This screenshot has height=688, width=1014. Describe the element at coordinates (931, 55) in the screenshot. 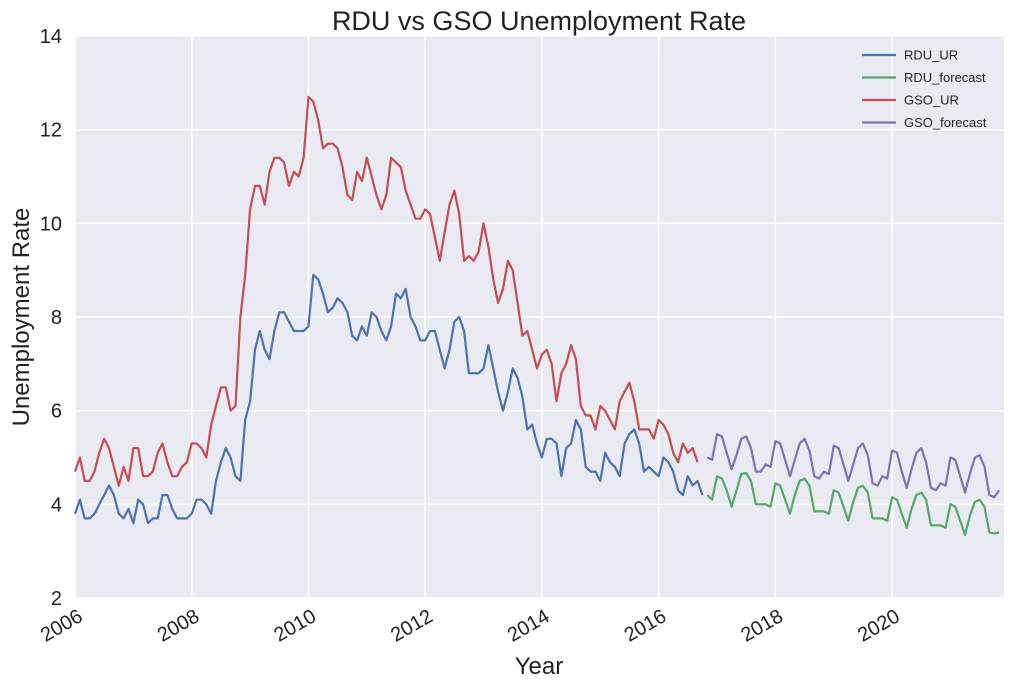

I see `legend-label: RDU_UR` at that location.